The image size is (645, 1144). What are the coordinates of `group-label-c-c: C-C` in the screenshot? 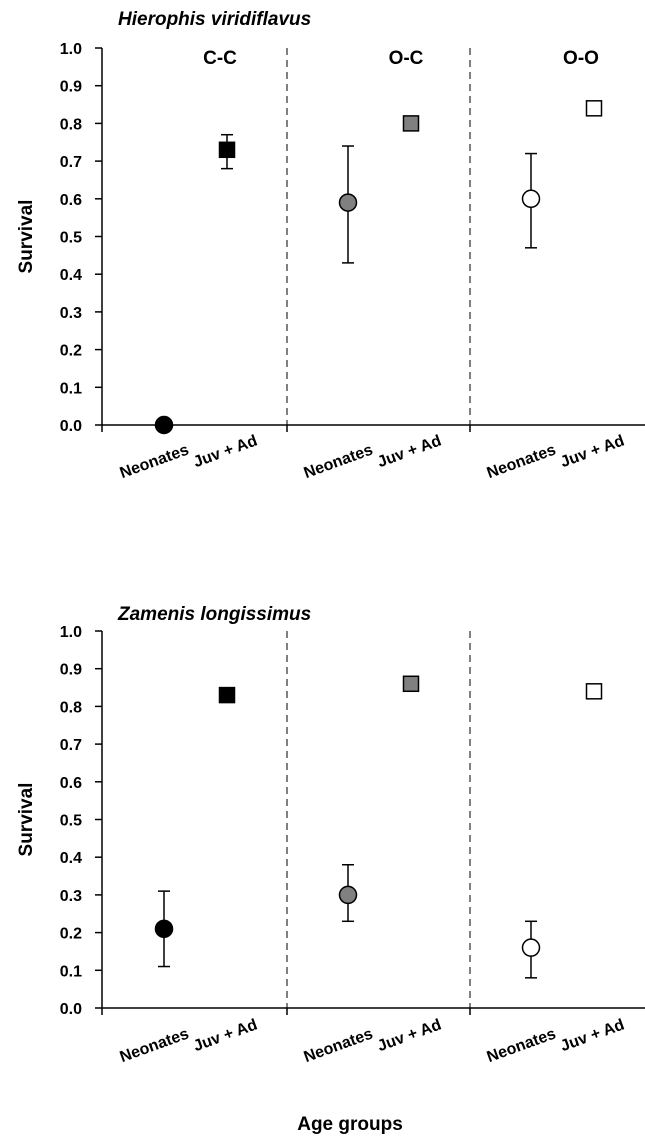 It's located at (220, 58).